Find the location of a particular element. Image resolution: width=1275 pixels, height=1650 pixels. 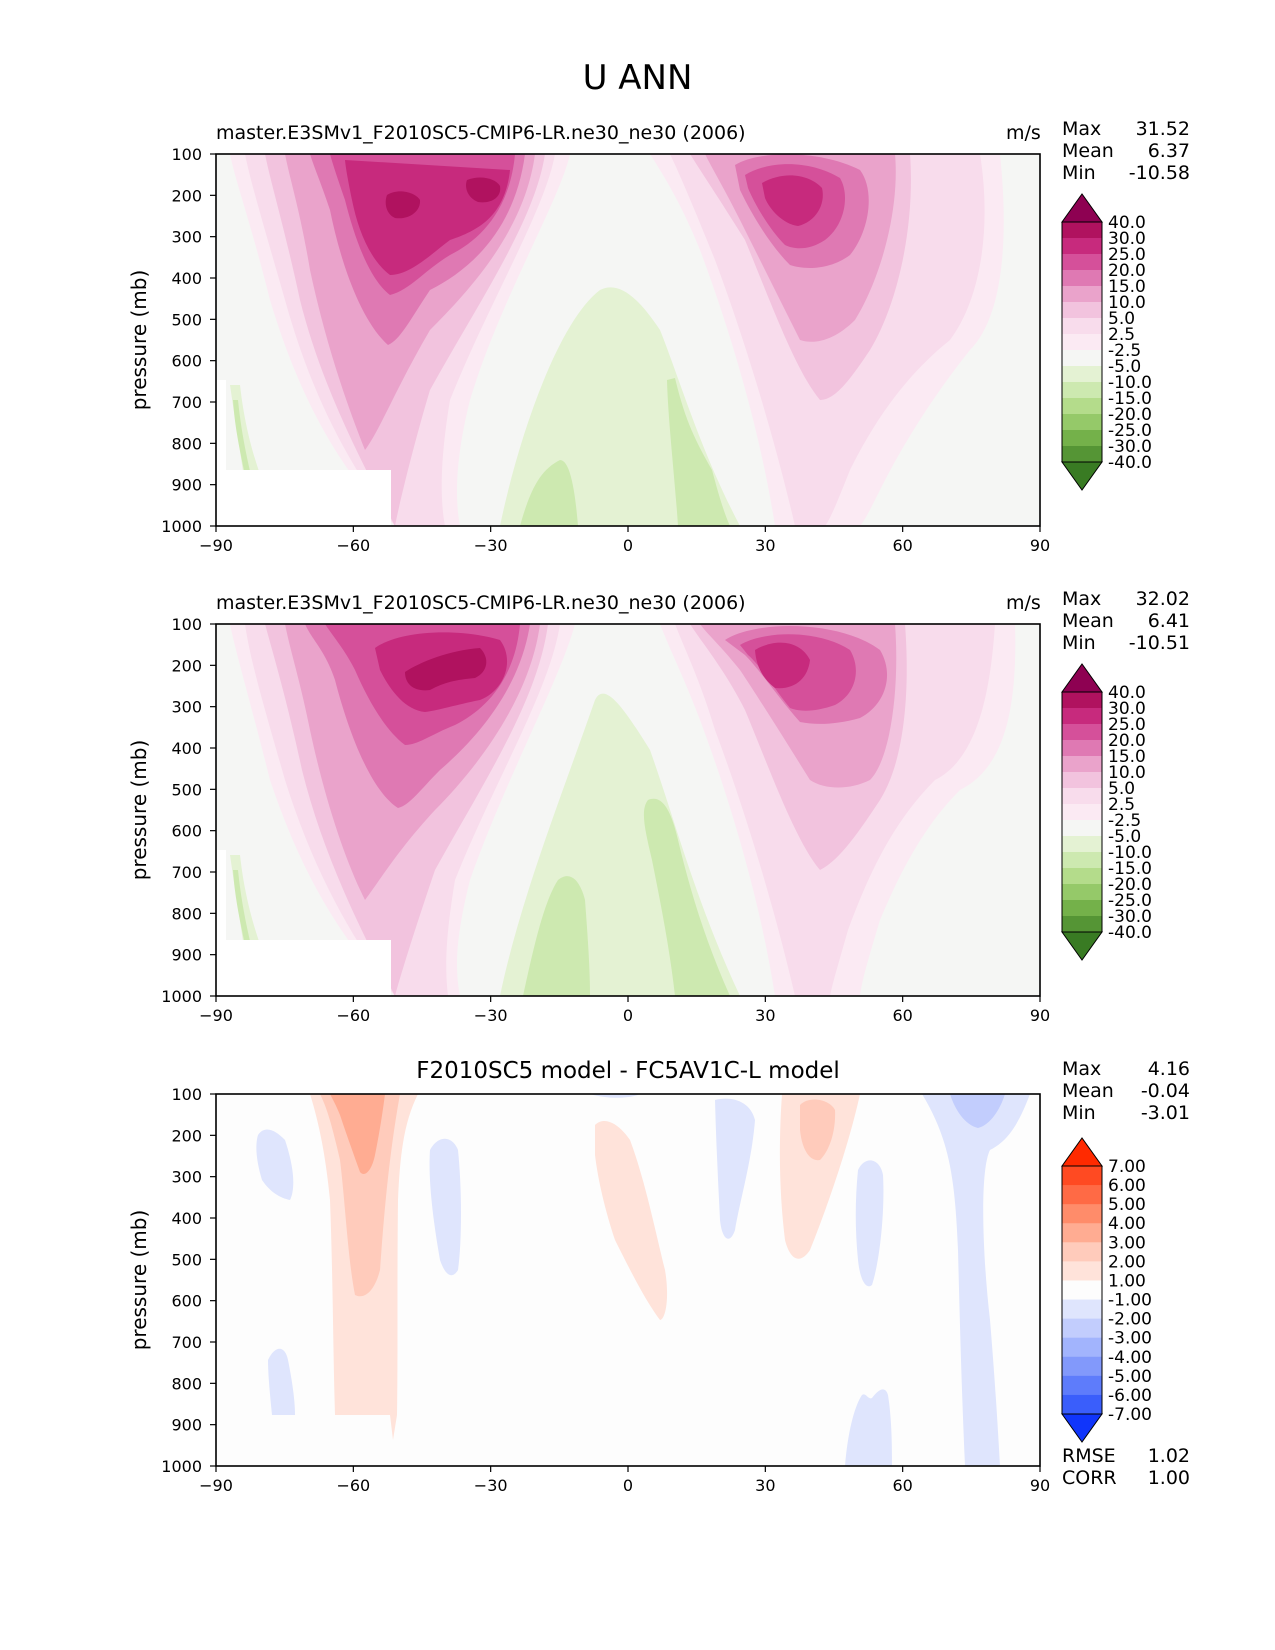

colorbar-label: -40.0 is located at coordinates (1130, 933).